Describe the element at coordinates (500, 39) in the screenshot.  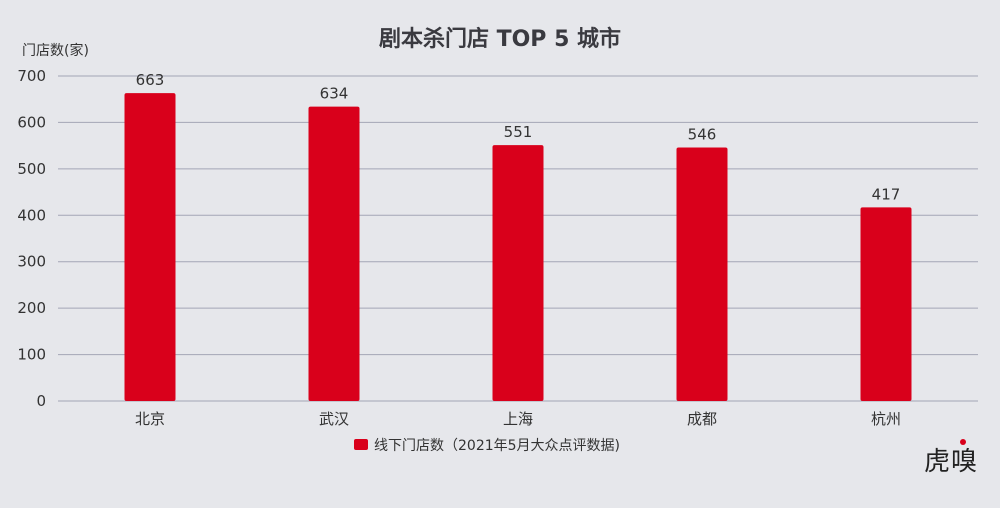
I see `chart-title: 剧本杀门店 TOP 5 城市` at that location.